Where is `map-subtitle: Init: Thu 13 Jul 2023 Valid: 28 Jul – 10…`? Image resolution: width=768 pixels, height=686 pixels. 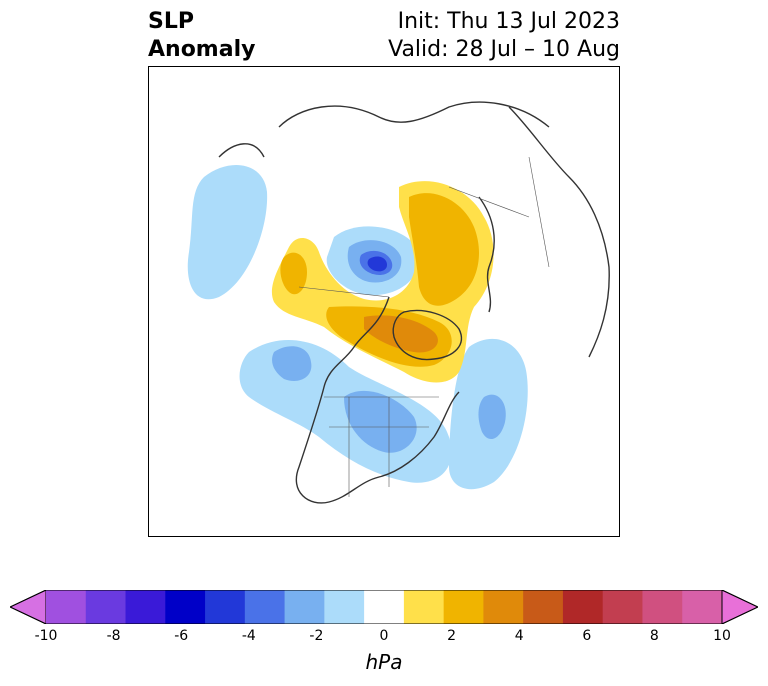 map-subtitle: Init: Thu 13 Jul 2023 Valid: 28 Jul – 10… is located at coordinates (504, 36).